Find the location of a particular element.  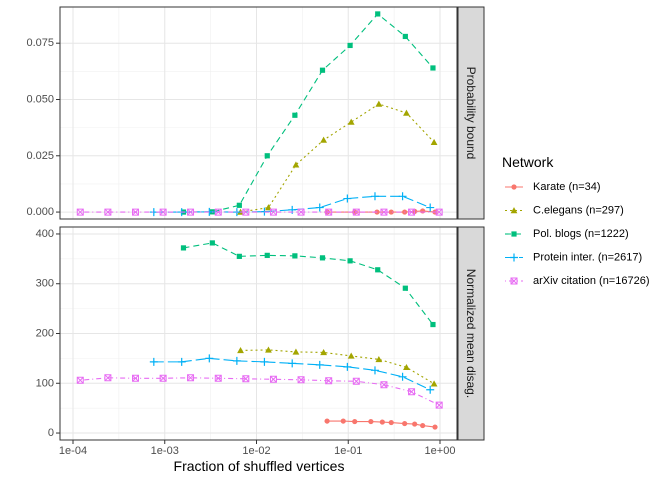

x-tick-label: 1e-02 is located at coordinates (256, 451).